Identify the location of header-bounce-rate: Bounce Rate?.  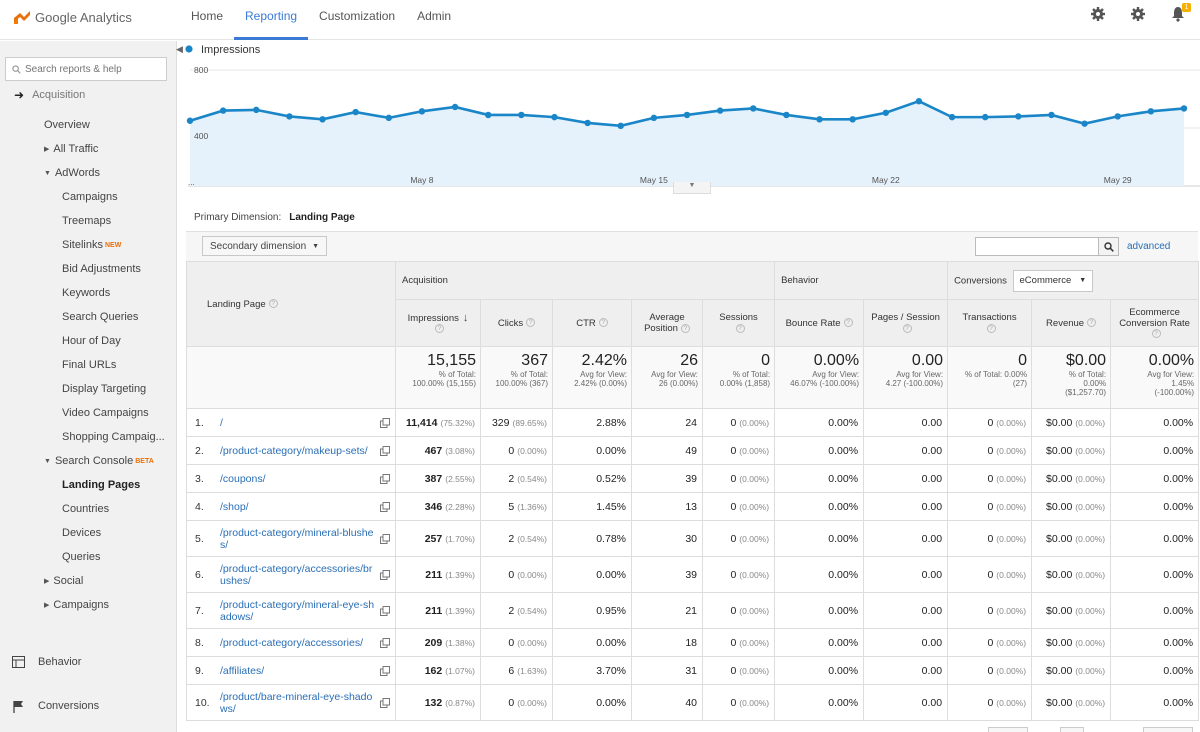
(819, 323).